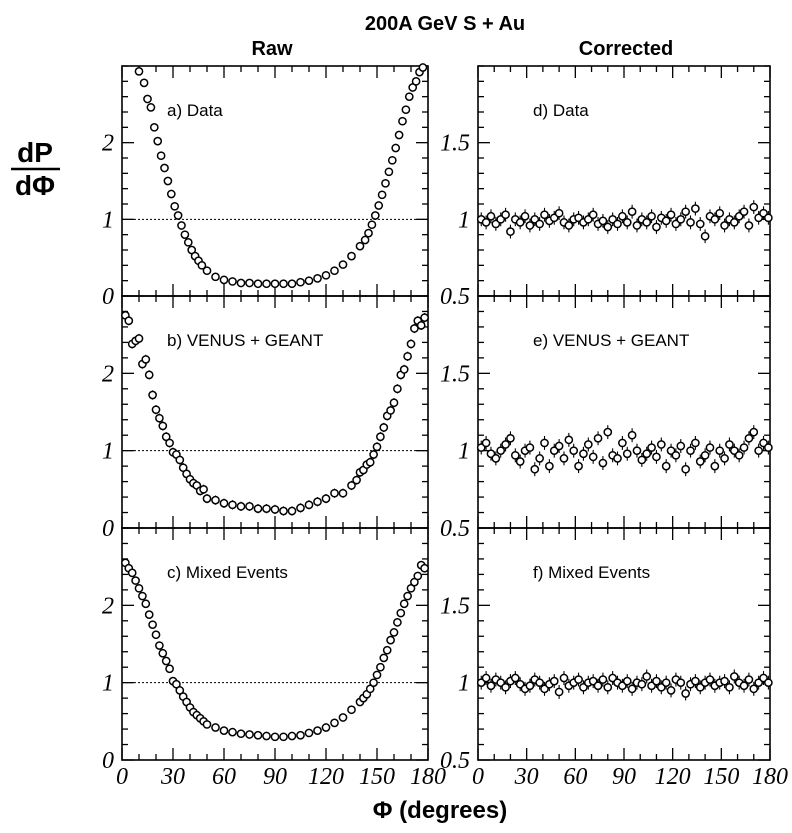  I want to click on x-tick-label: 120, so click(673, 777).